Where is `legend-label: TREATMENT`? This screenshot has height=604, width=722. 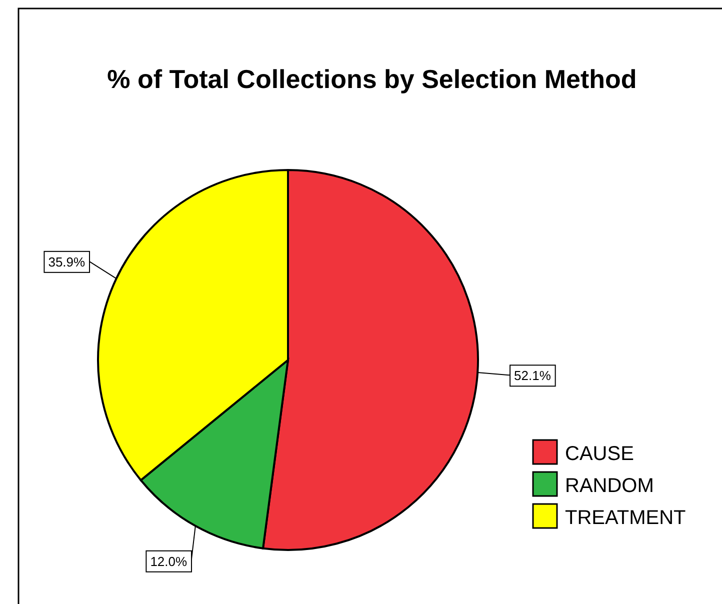 legend-label: TREATMENT is located at coordinates (625, 518).